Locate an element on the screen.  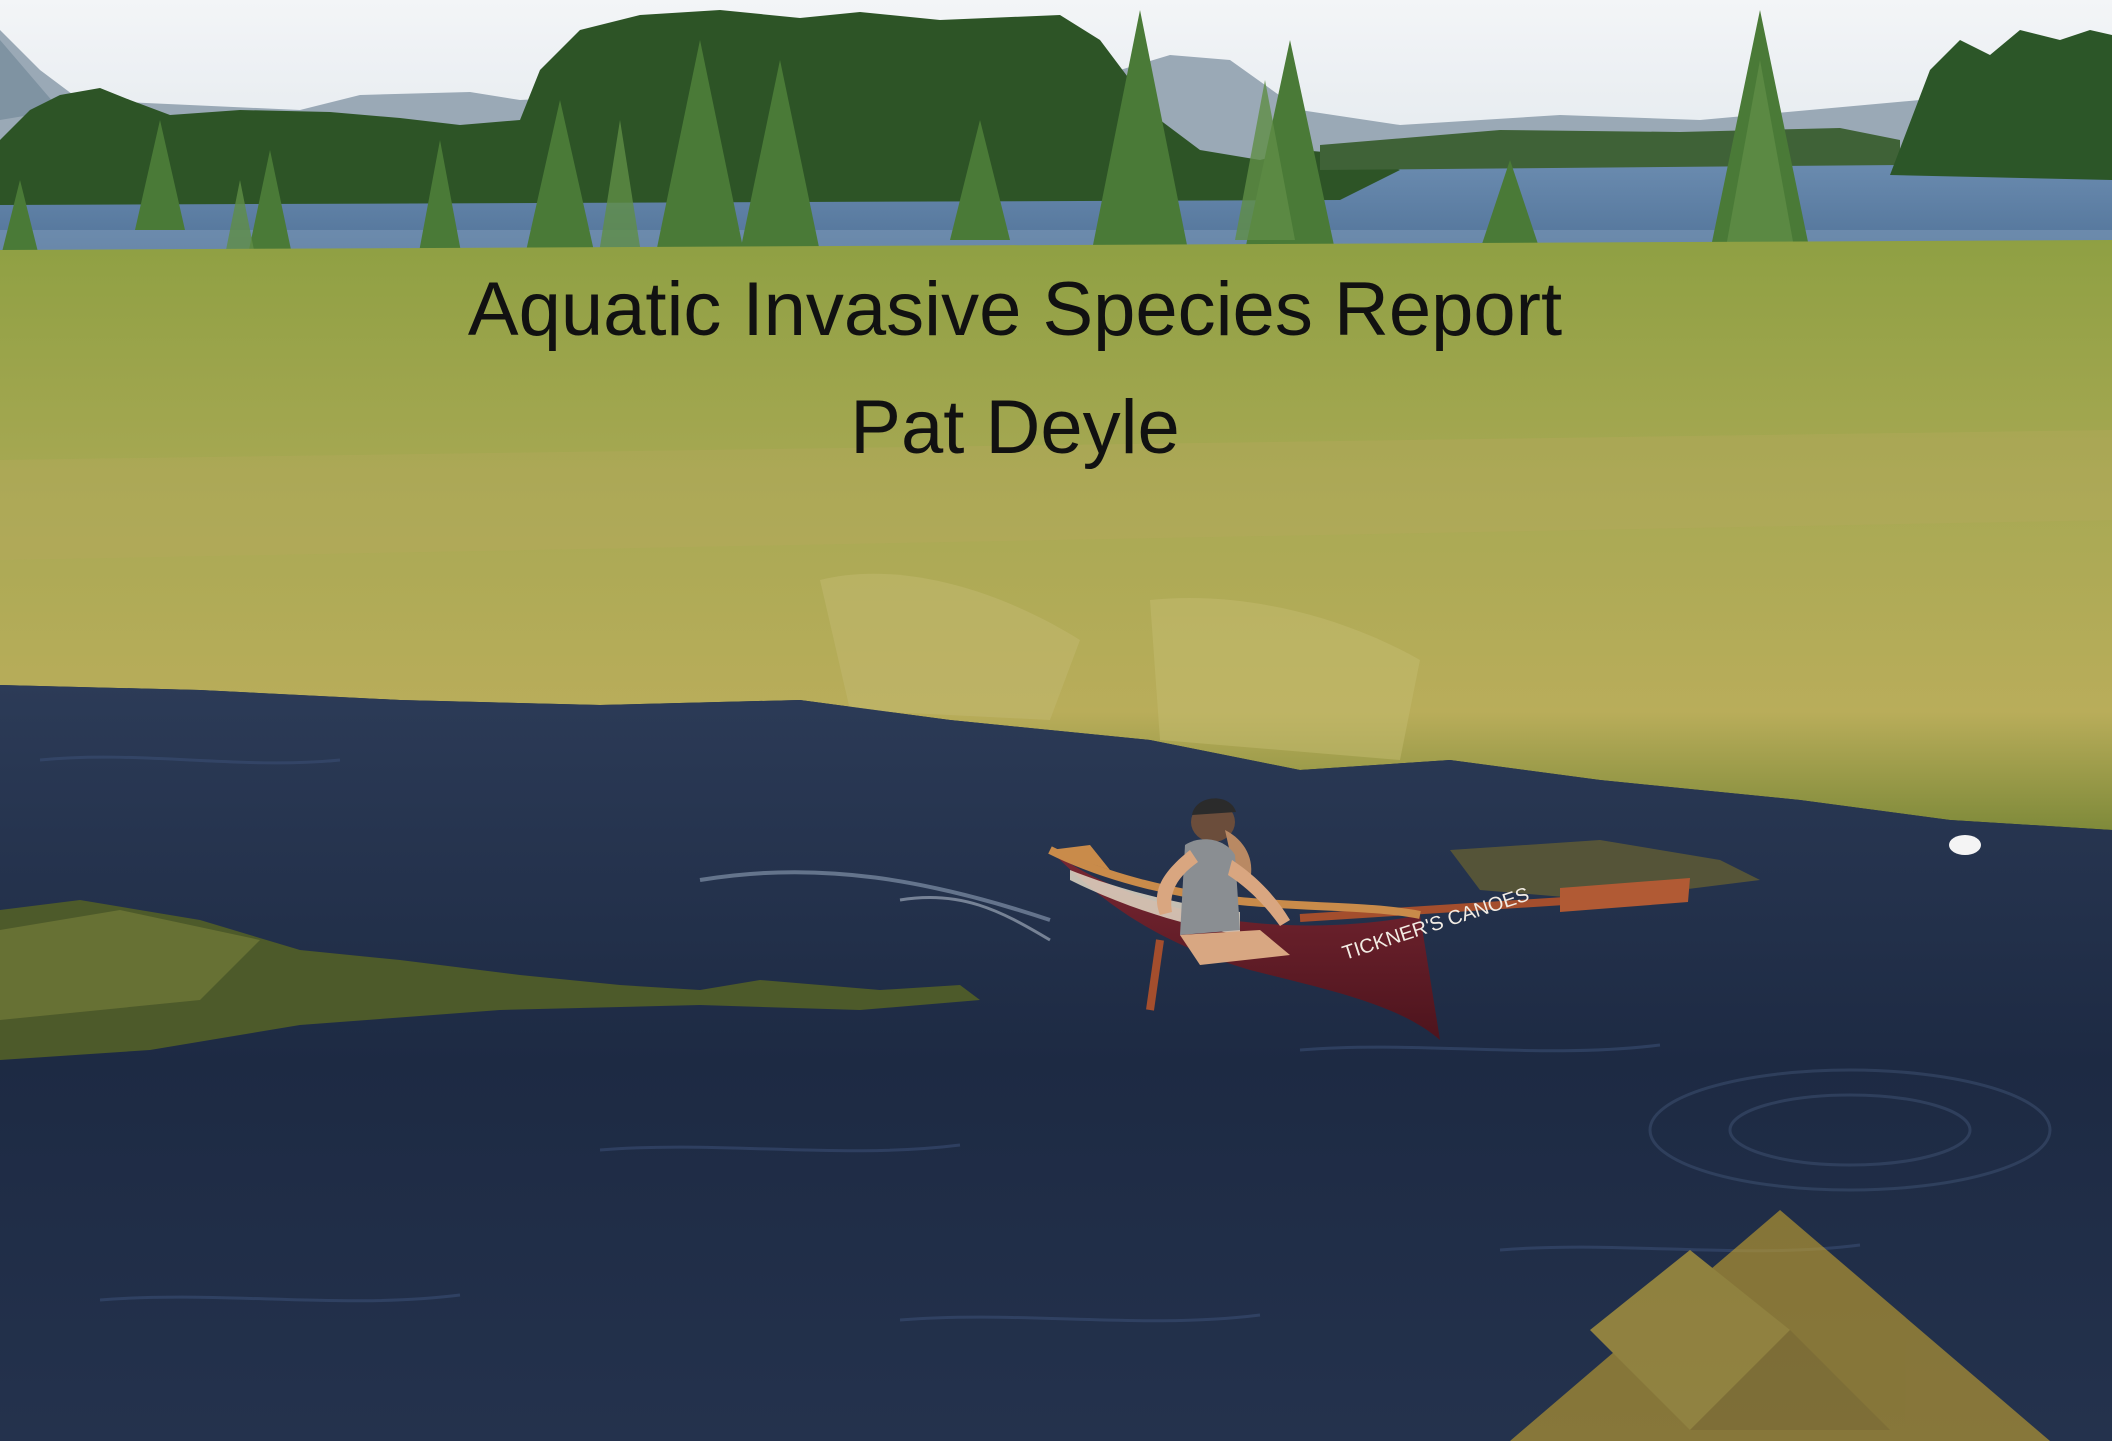
slide-title: Aquatic Invasive Species Report is located at coordinates (1015, 309).